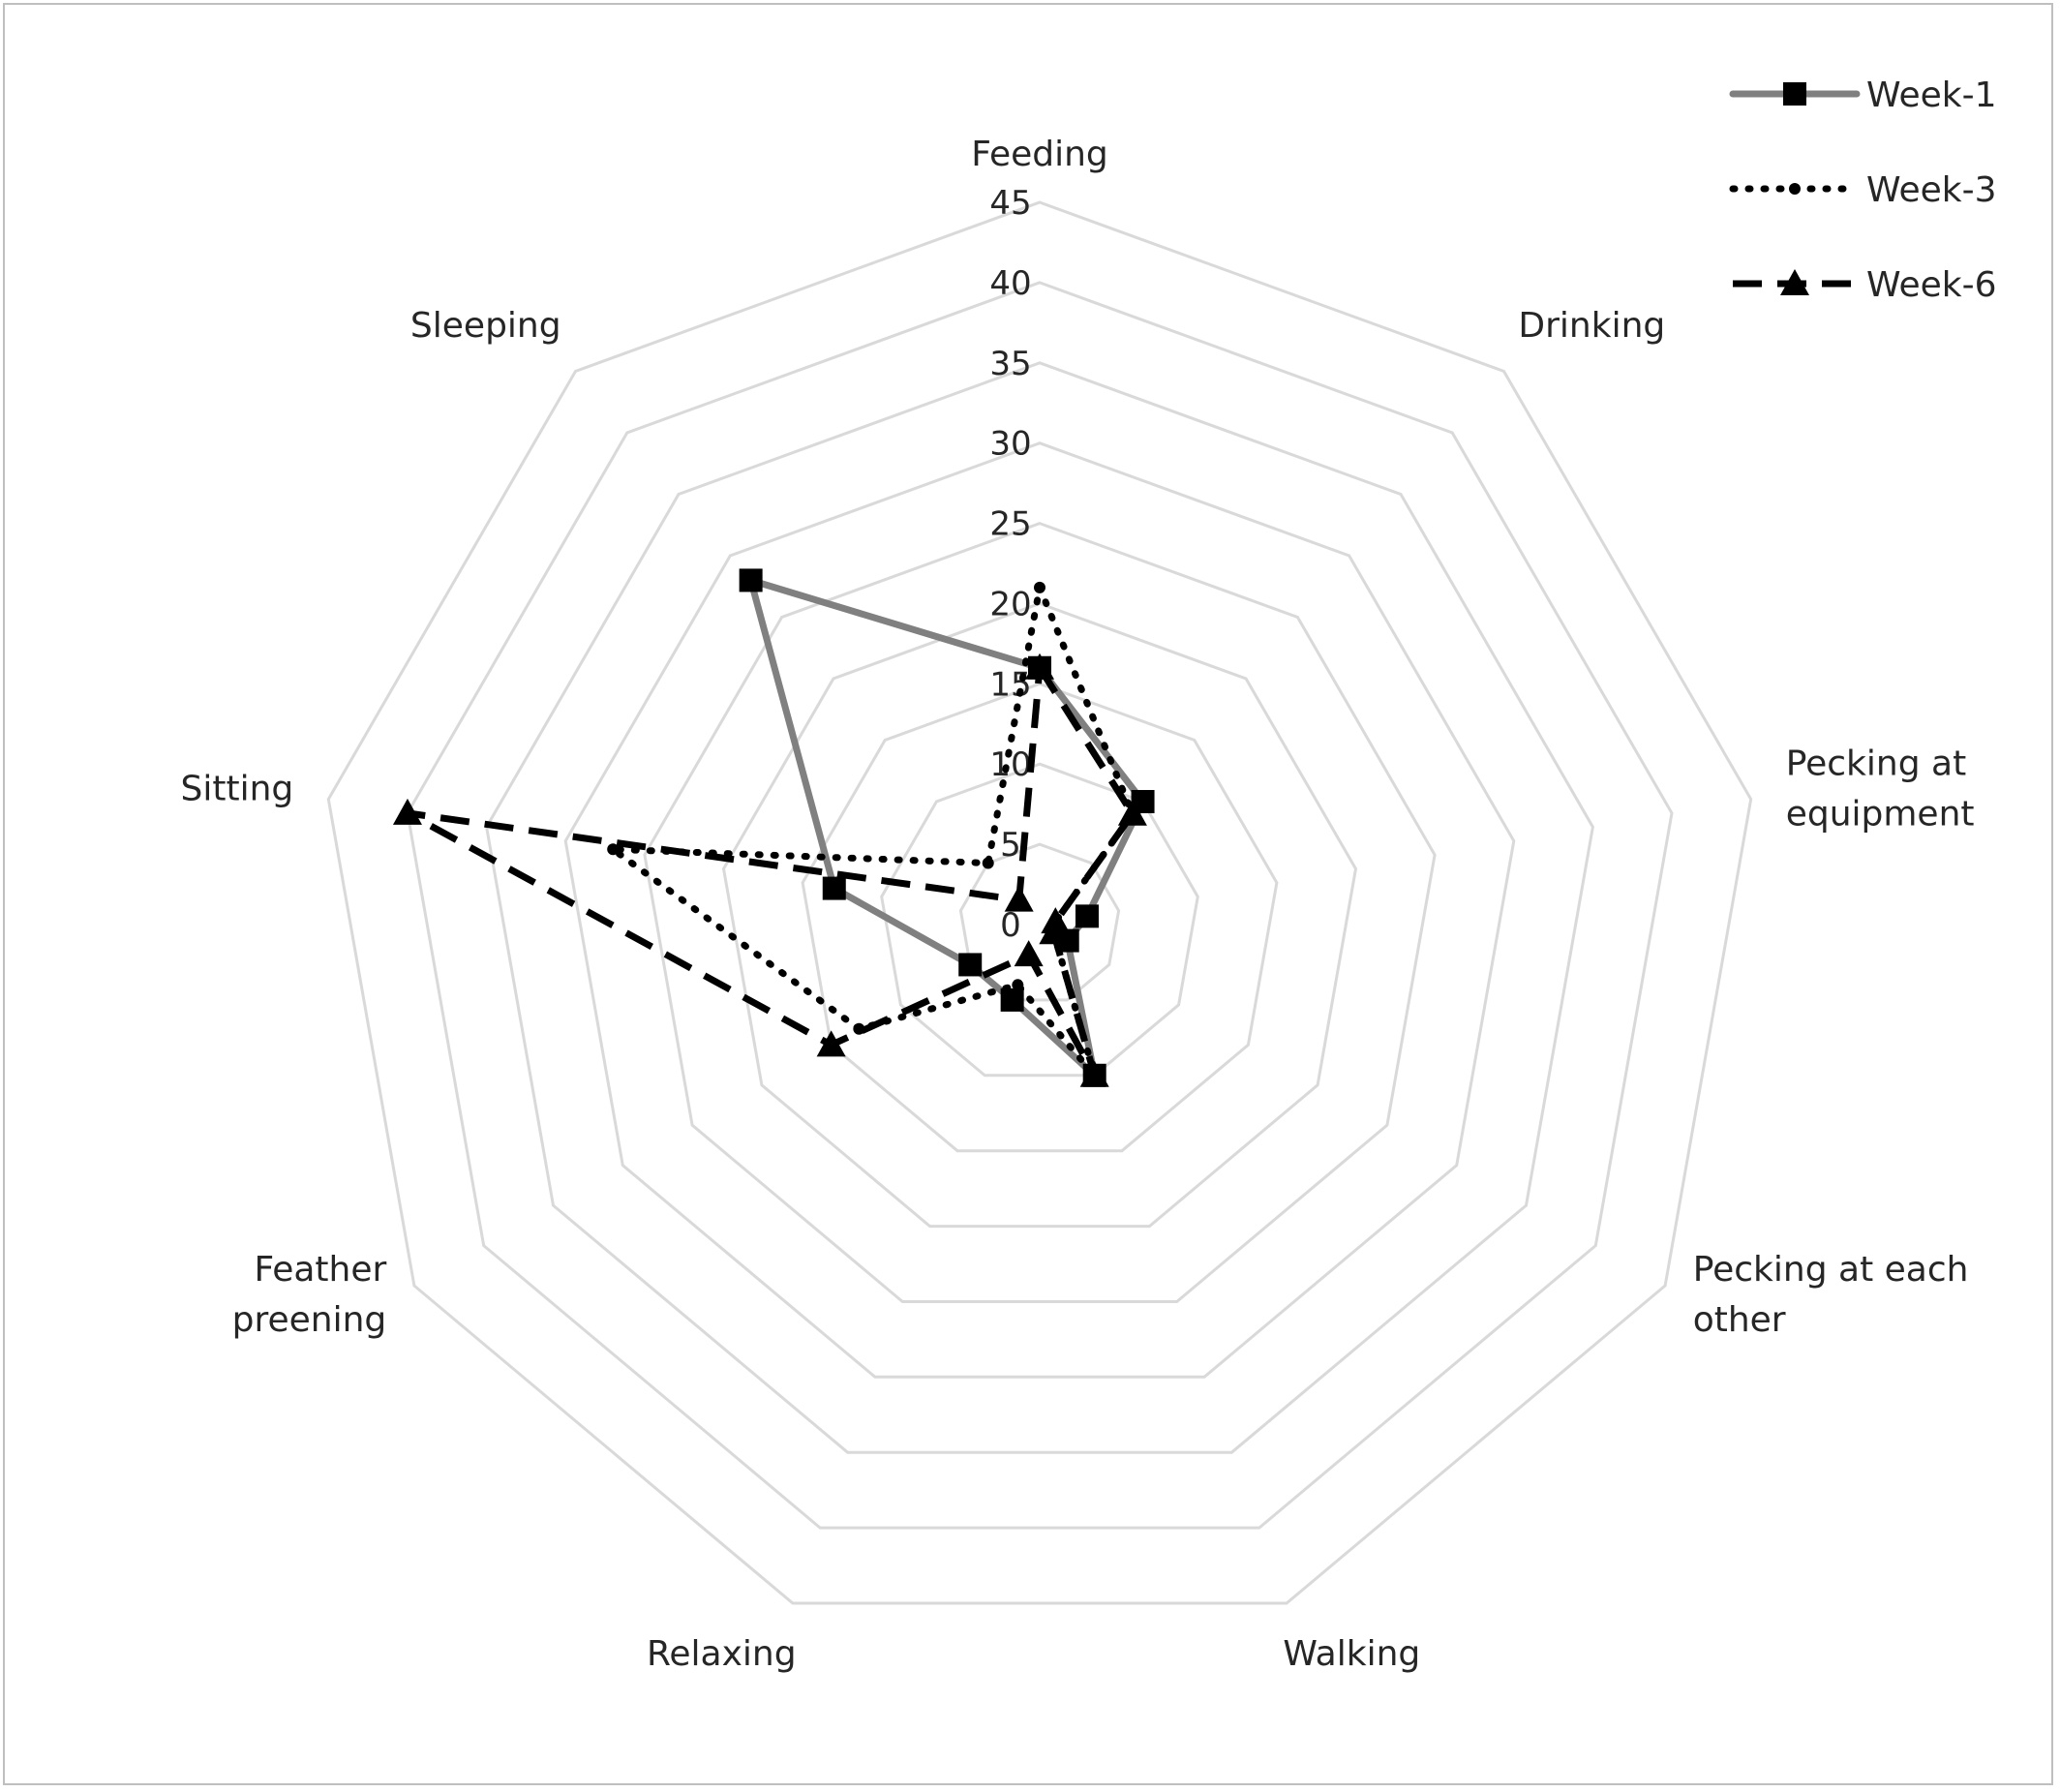 The width and height of the screenshot is (2060, 1792). Describe the element at coordinates (1010, 204) in the screenshot. I see `tick-label: 45` at that location.